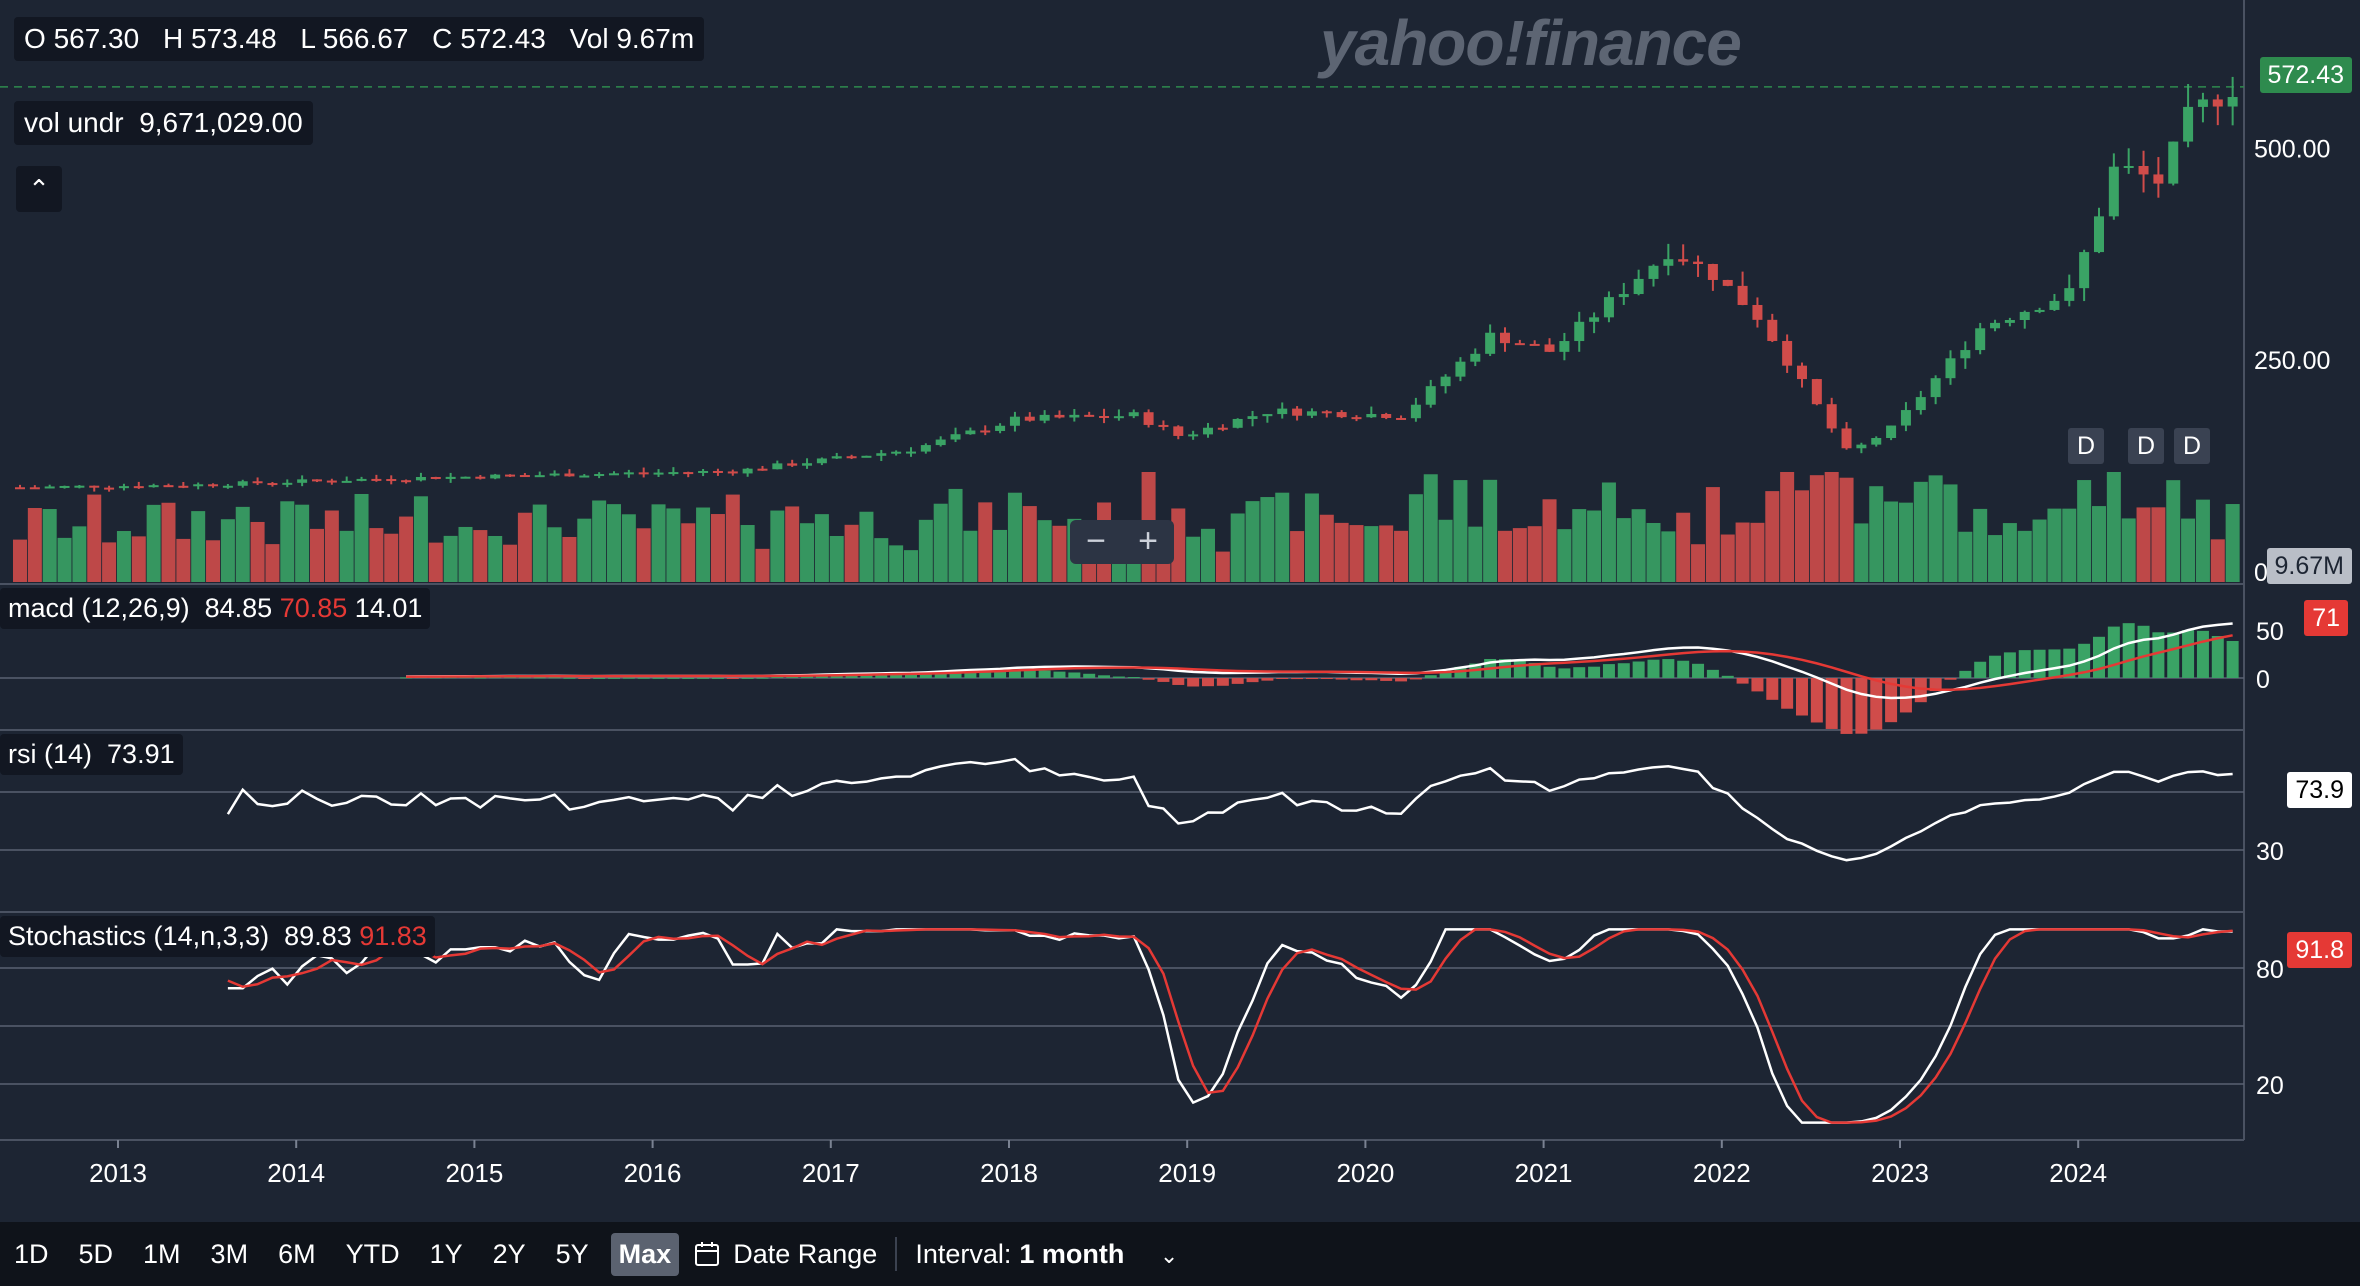 This screenshot has width=2360, height=1286. Describe the element at coordinates (2270, 1086) in the screenshot. I see `stoch-tick-label: 20` at that location.